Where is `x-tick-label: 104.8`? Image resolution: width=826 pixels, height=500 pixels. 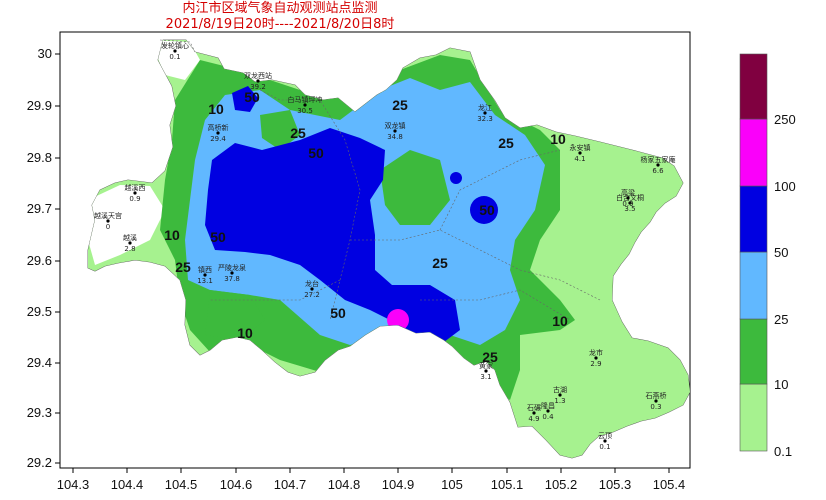
x-tick-label: 104.8 is located at coordinates (344, 484).